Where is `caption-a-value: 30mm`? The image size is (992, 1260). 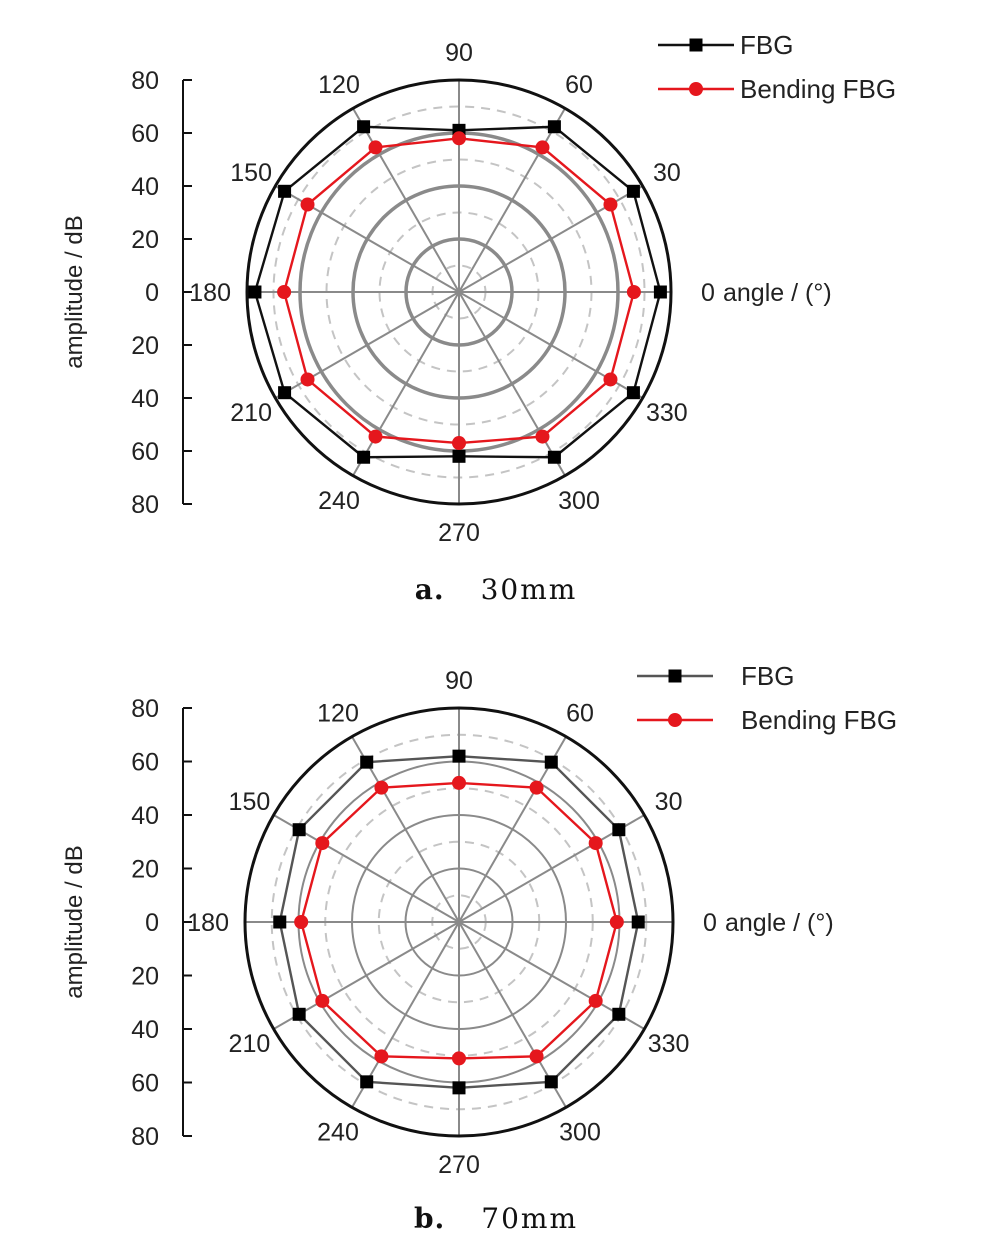
caption-a-value: 30mm is located at coordinates (529, 589).